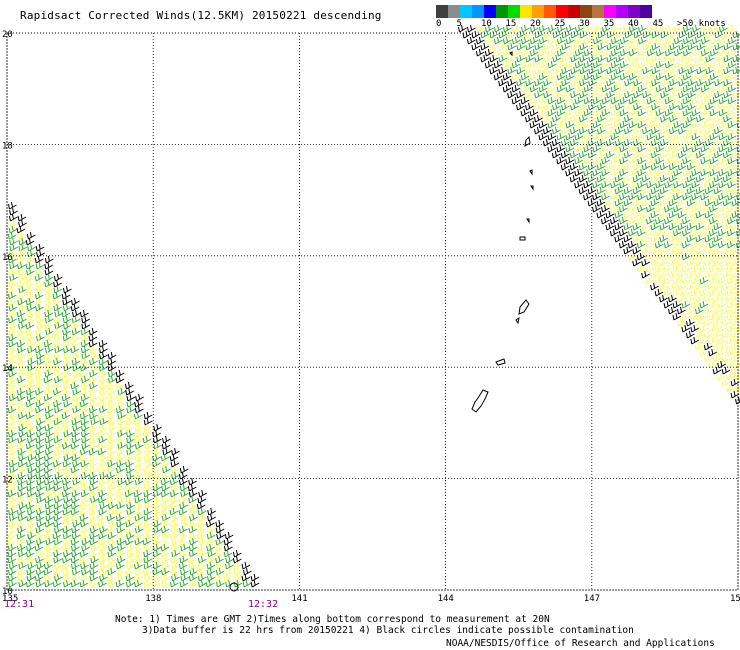 Image resolution: width=740 pixels, height=650 pixels. I want to click on lat-label: 14, so click(7, 369).